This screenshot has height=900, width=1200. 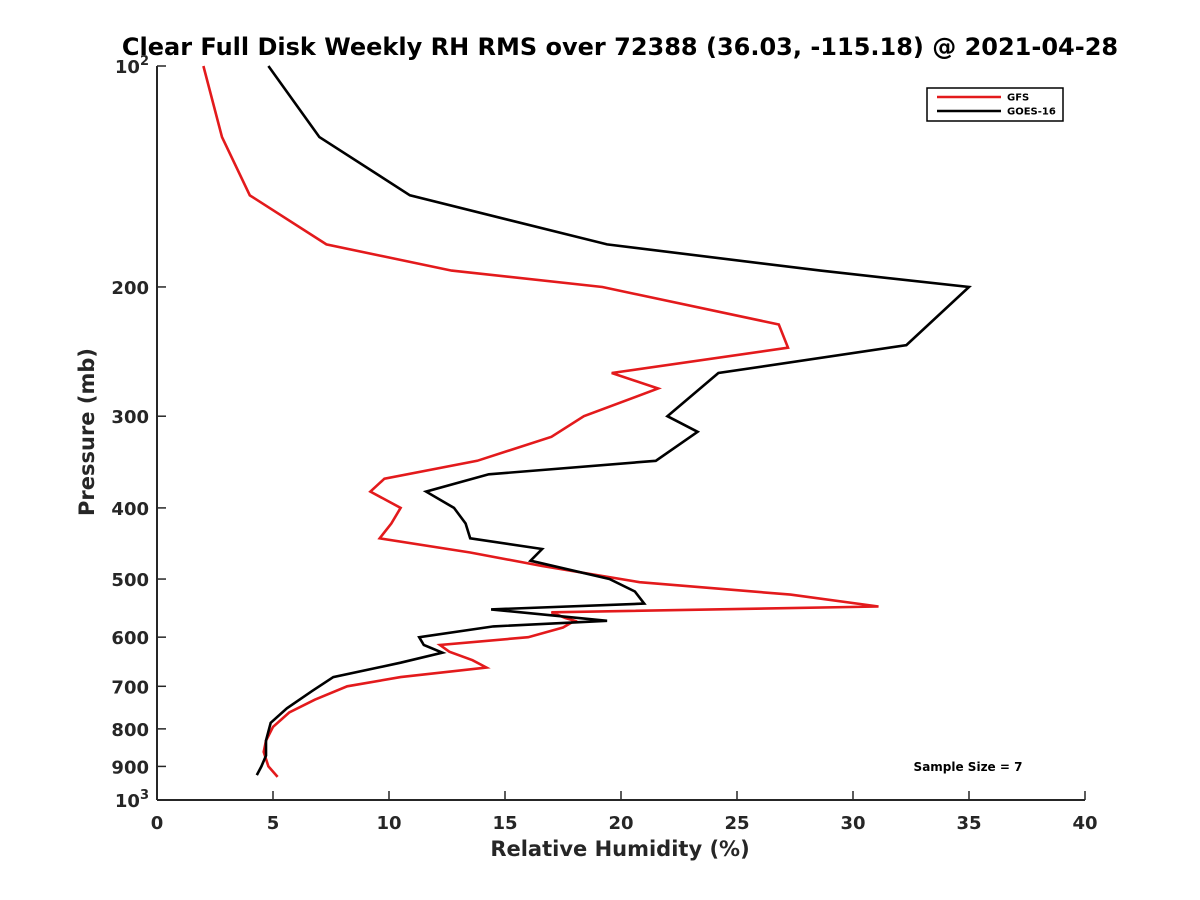 I want to click on x-tick-label: 35, so click(x=968, y=823).